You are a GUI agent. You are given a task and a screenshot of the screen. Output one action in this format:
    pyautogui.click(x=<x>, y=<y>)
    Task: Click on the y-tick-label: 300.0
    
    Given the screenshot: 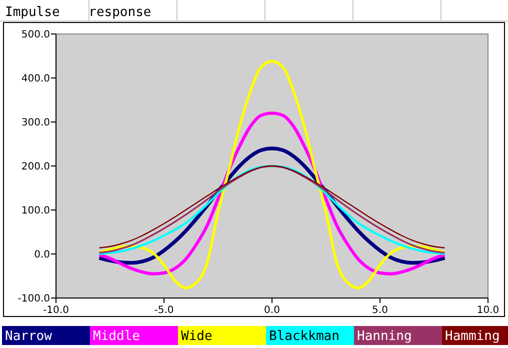 What is the action you would take?
    pyautogui.click(x=35, y=123)
    